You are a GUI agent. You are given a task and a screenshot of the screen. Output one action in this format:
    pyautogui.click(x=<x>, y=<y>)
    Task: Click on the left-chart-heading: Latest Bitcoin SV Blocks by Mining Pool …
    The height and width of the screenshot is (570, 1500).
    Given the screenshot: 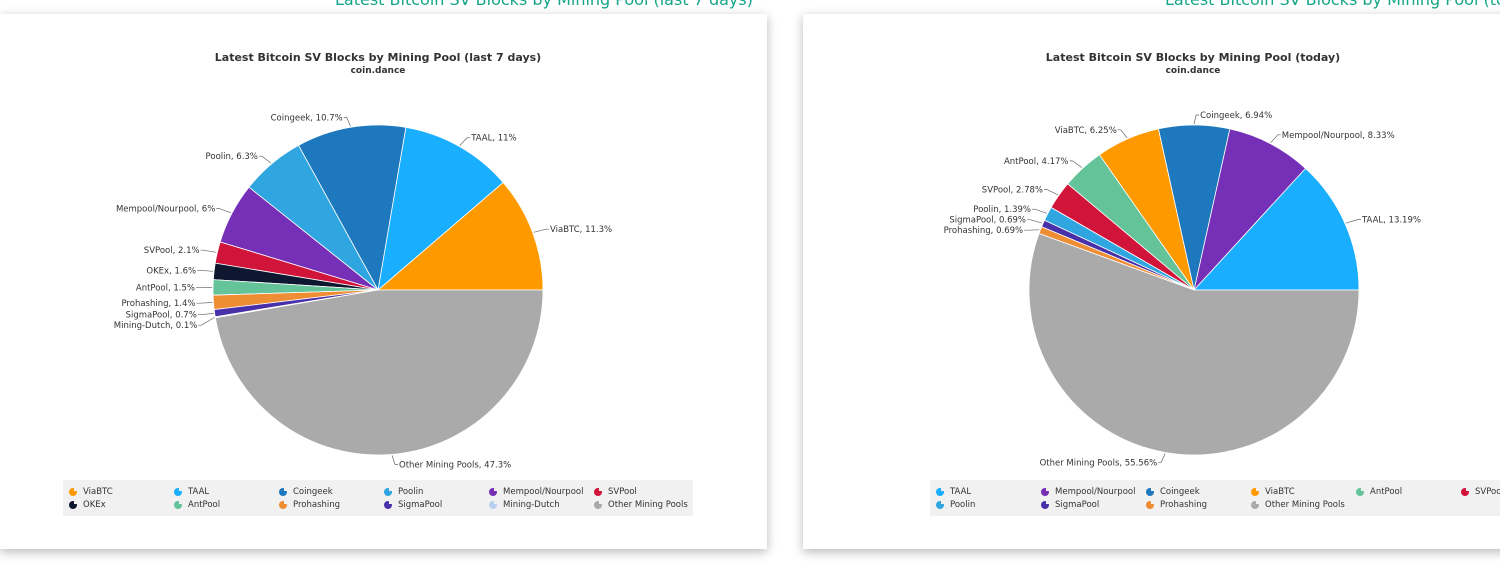 What is the action you would take?
    pyautogui.click(x=544, y=5)
    